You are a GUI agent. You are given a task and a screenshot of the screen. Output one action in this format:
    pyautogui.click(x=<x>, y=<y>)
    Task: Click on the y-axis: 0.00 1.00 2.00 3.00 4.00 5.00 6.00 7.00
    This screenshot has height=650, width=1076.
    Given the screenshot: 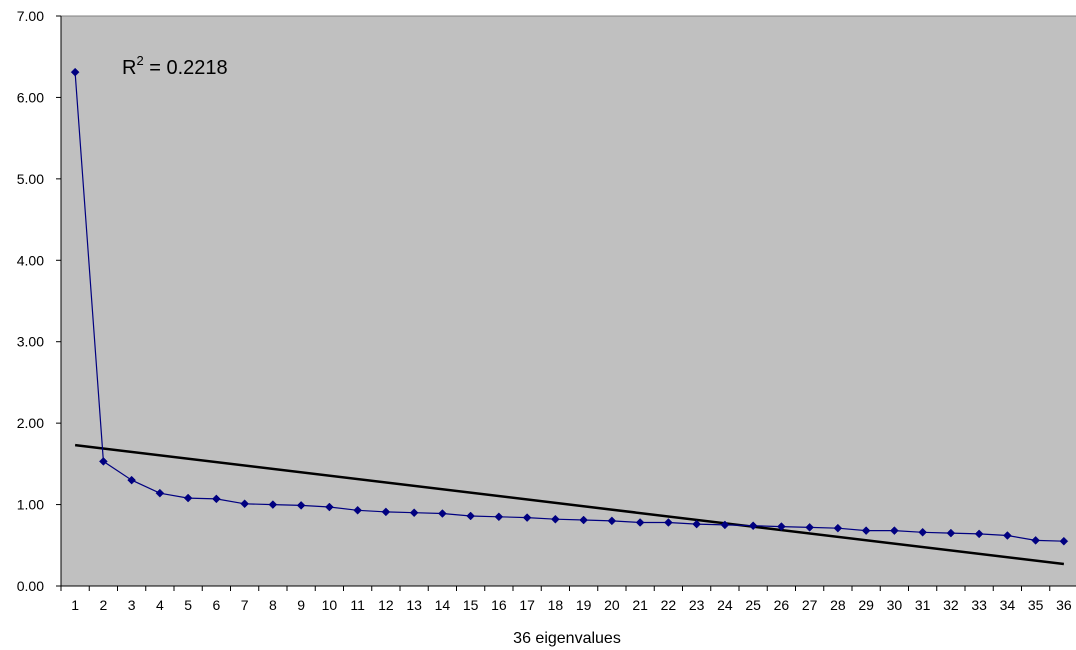 What is the action you would take?
    pyautogui.click(x=39, y=301)
    